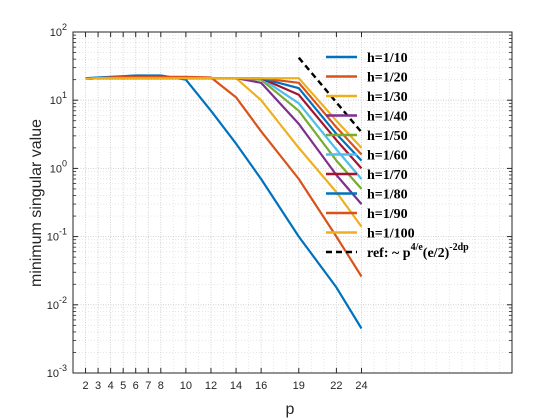 Image resolution: width=560 pixels, height=420 pixels. Describe the element at coordinates (161, 386) in the screenshot. I see `x-tick-label: 8` at that location.